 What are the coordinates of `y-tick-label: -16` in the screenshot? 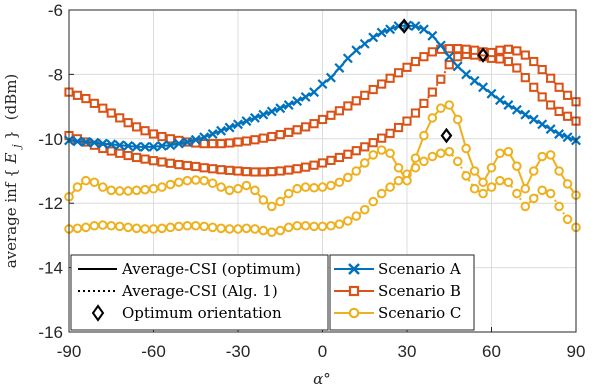 It's located at (50, 332).